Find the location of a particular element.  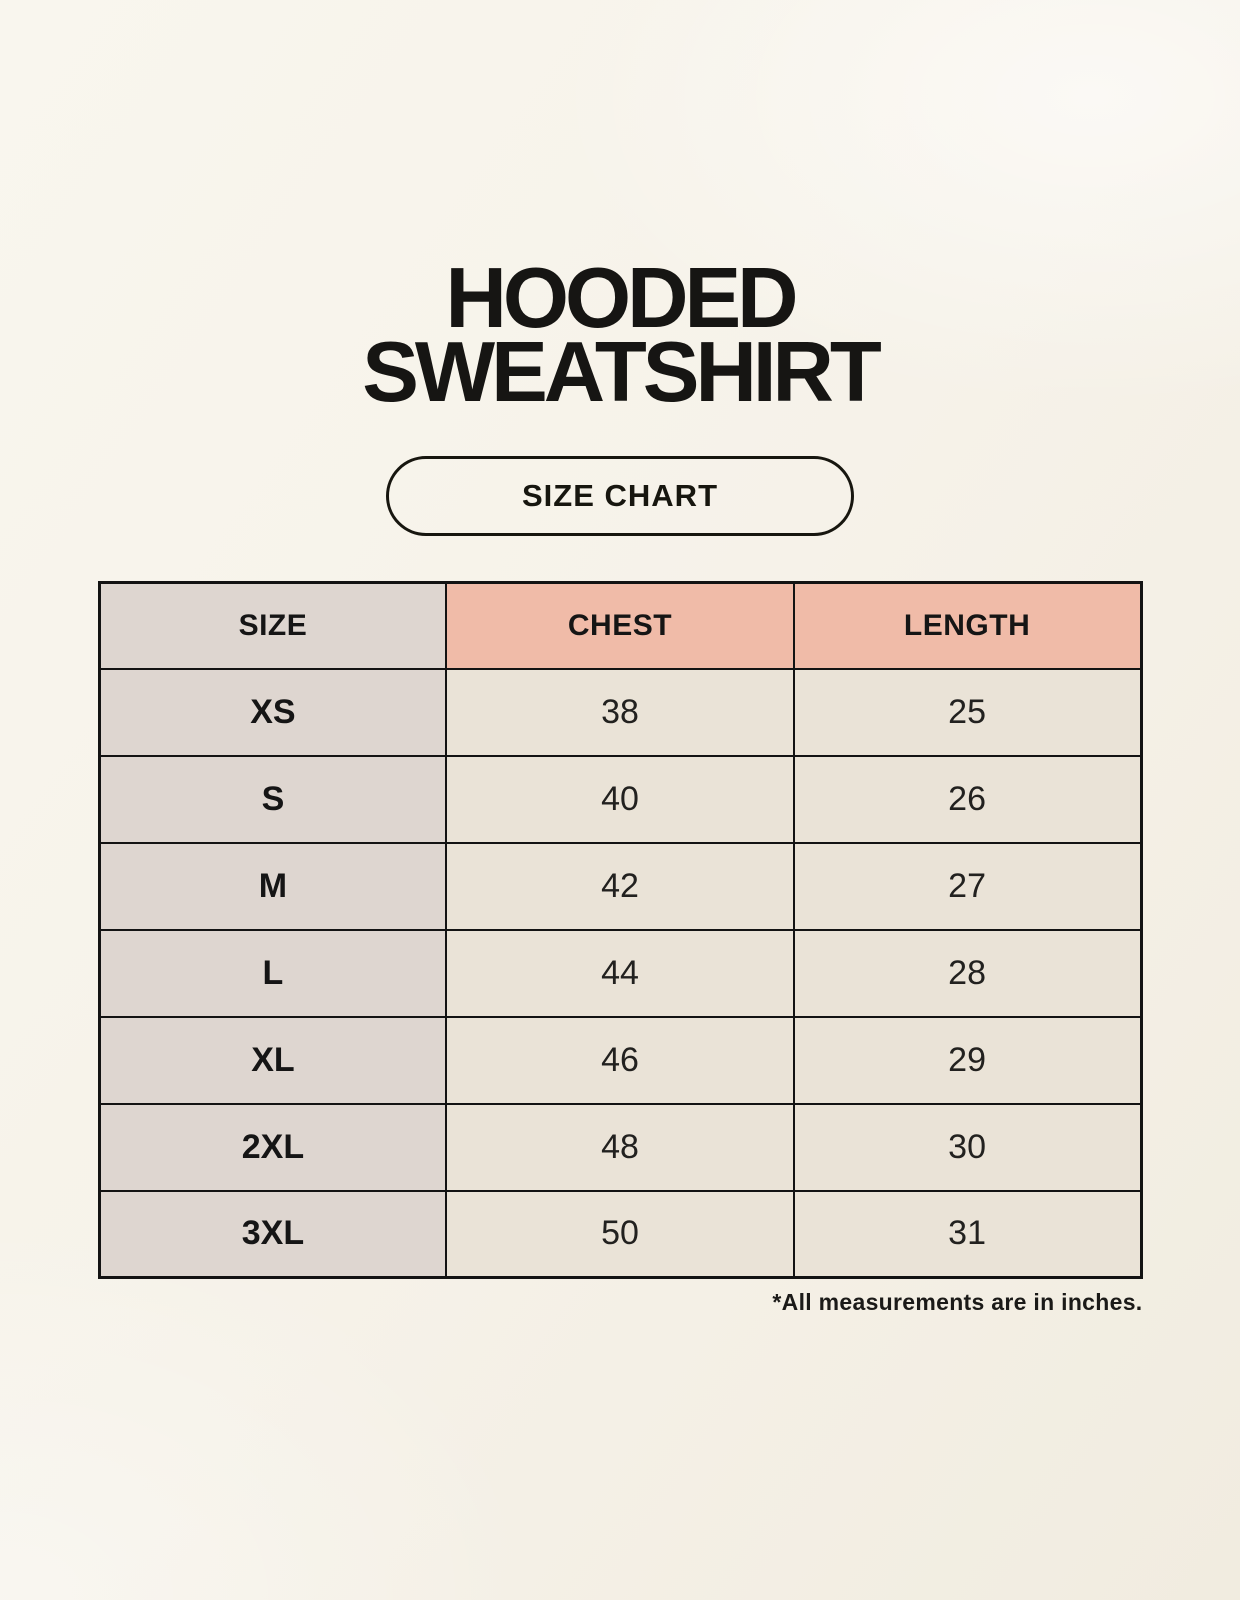

table-row-m: M 42 27 is located at coordinates (620, 886).